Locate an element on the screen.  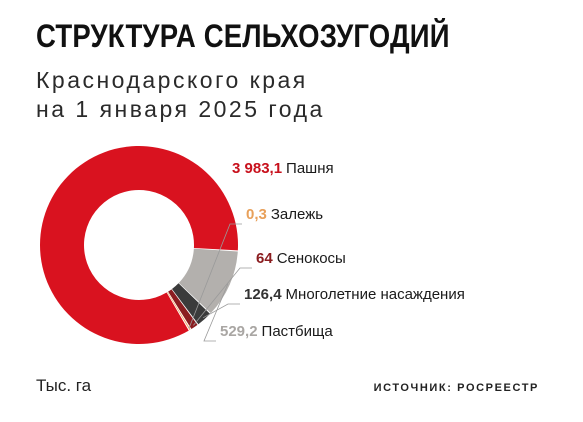
slice-label-3: 64 Сенокосы is located at coordinates (301, 258).